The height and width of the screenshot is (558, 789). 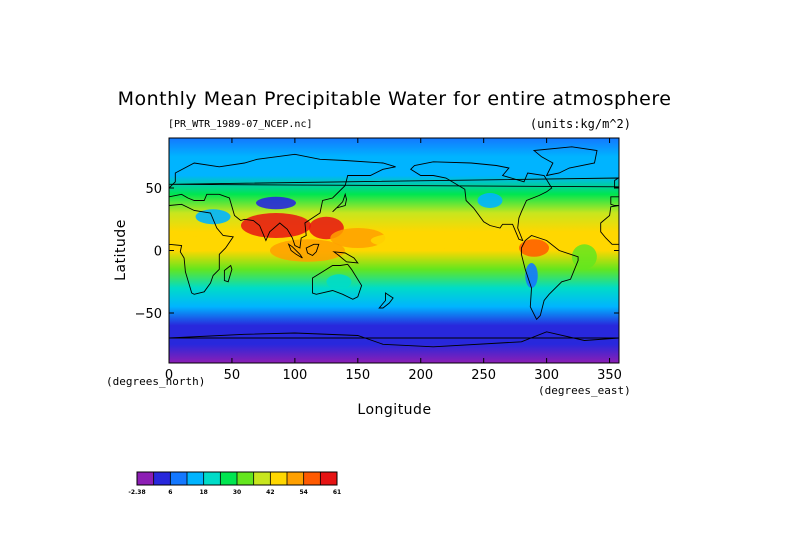 I want to click on units-label: (units:kg/m^2), so click(x=580, y=124).